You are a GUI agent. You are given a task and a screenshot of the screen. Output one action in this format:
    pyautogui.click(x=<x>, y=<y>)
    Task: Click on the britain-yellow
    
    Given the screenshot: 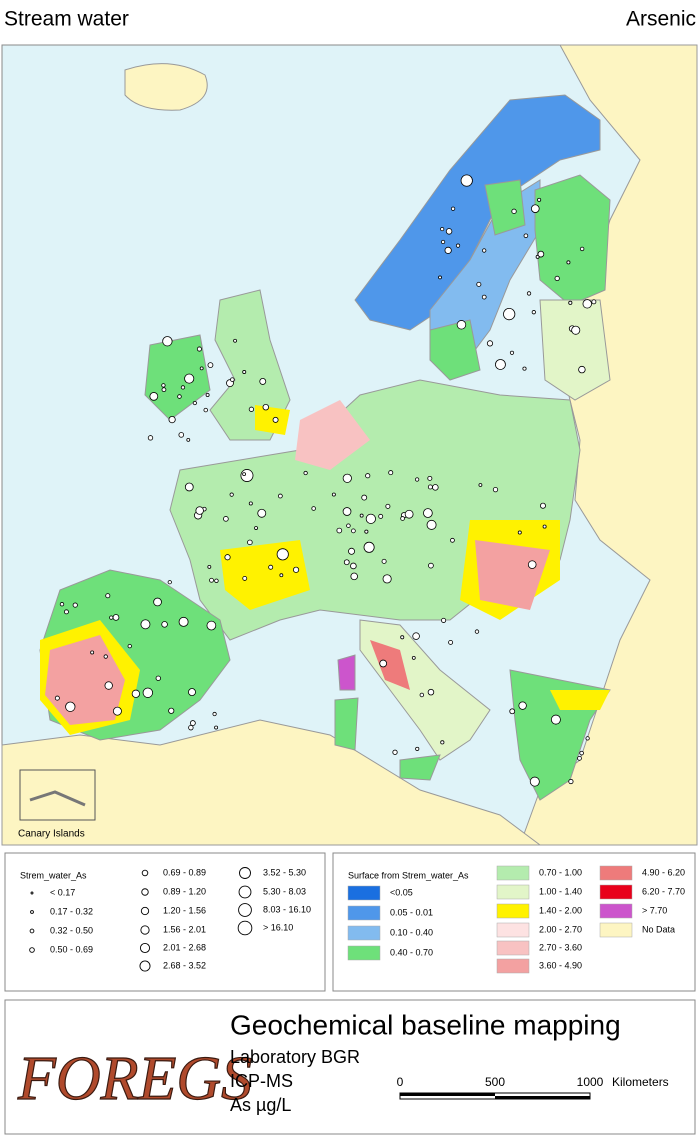 What is the action you would take?
    pyautogui.click(x=272, y=420)
    